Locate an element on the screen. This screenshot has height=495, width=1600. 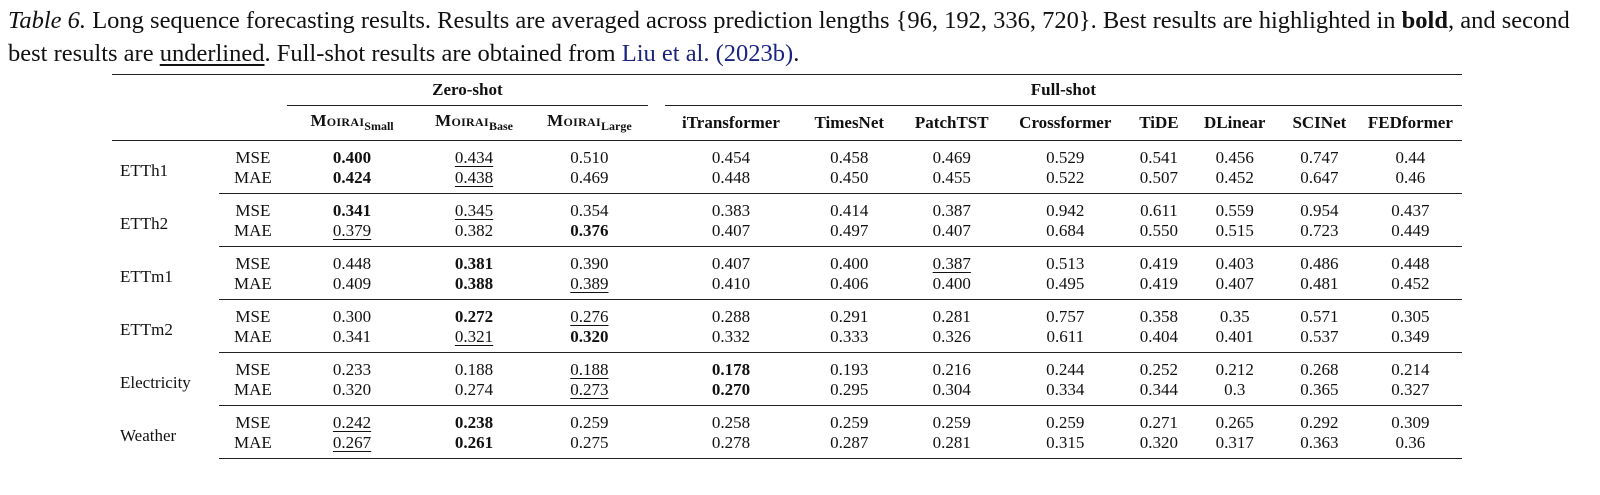
value-cell: 0.305 is located at coordinates (1410, 314).